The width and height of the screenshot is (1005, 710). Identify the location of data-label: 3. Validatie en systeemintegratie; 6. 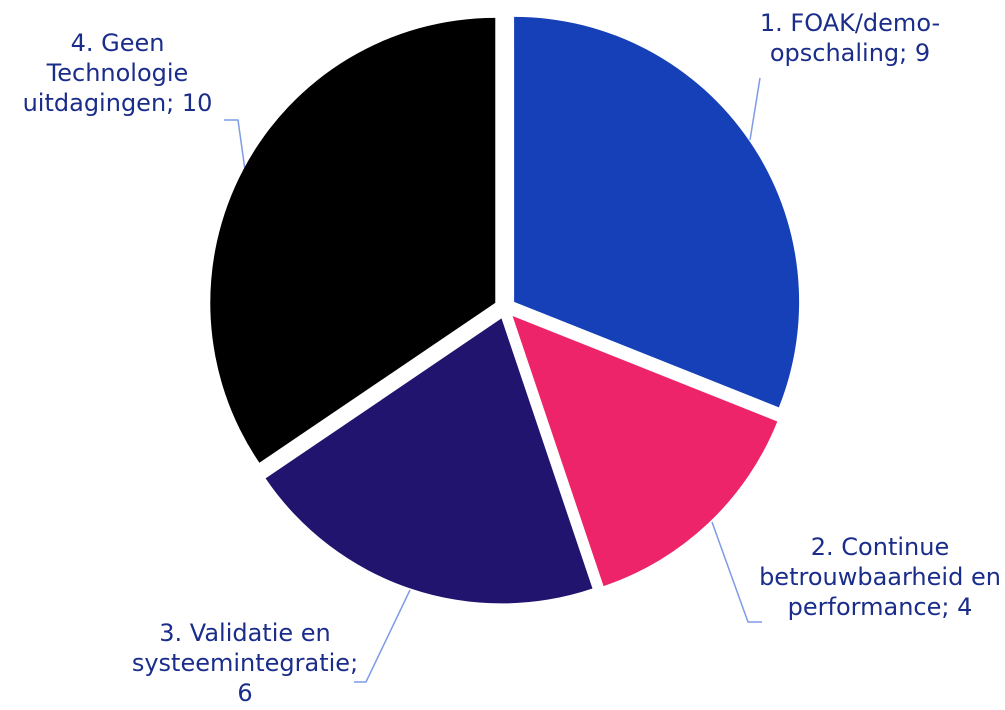
(245, 663).